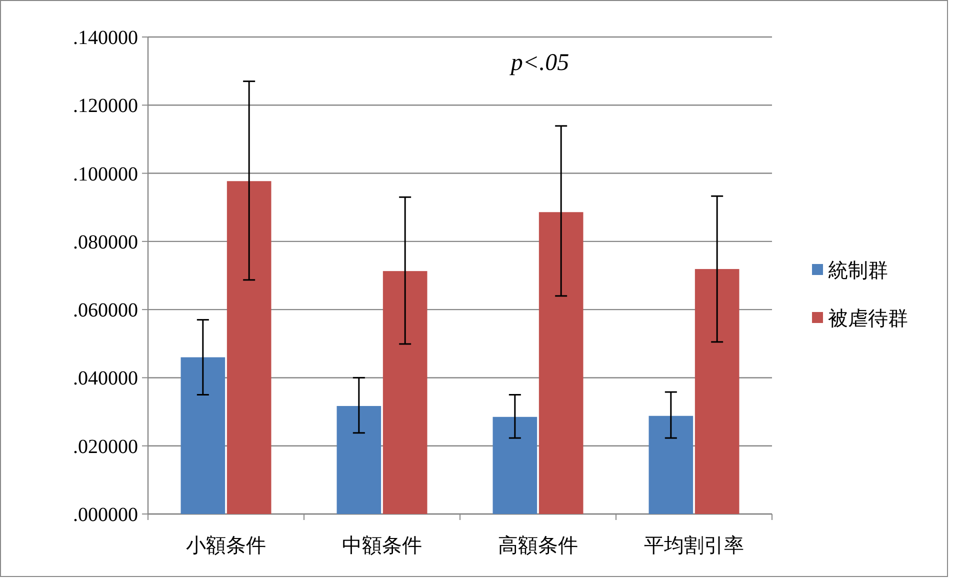 The width and height of the screenshot is (955, 580). Describe the element at coordinates (105, 379) in the screenshot. I see `y-tick-label: .040000` at that location.